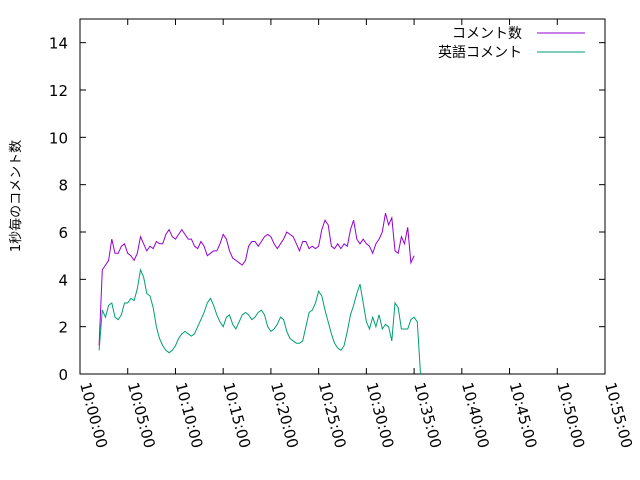  What do you see at coordinates (427, 415) in the screenshot?
I see `x-tick-label: 10:35:00` at bounding box center [427, 415].